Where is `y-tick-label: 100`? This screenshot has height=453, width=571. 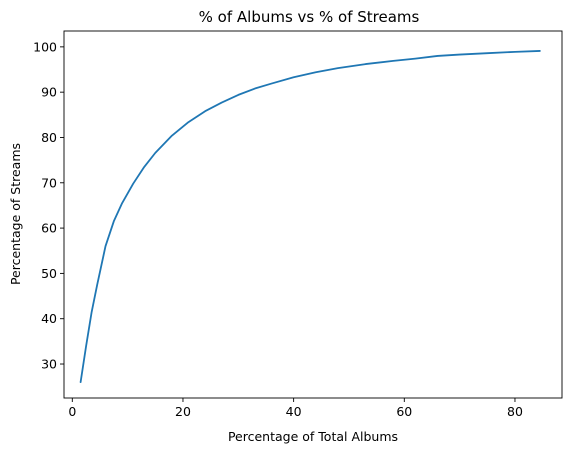 y-tick-label: 100 is located at coordinates (45, 46).